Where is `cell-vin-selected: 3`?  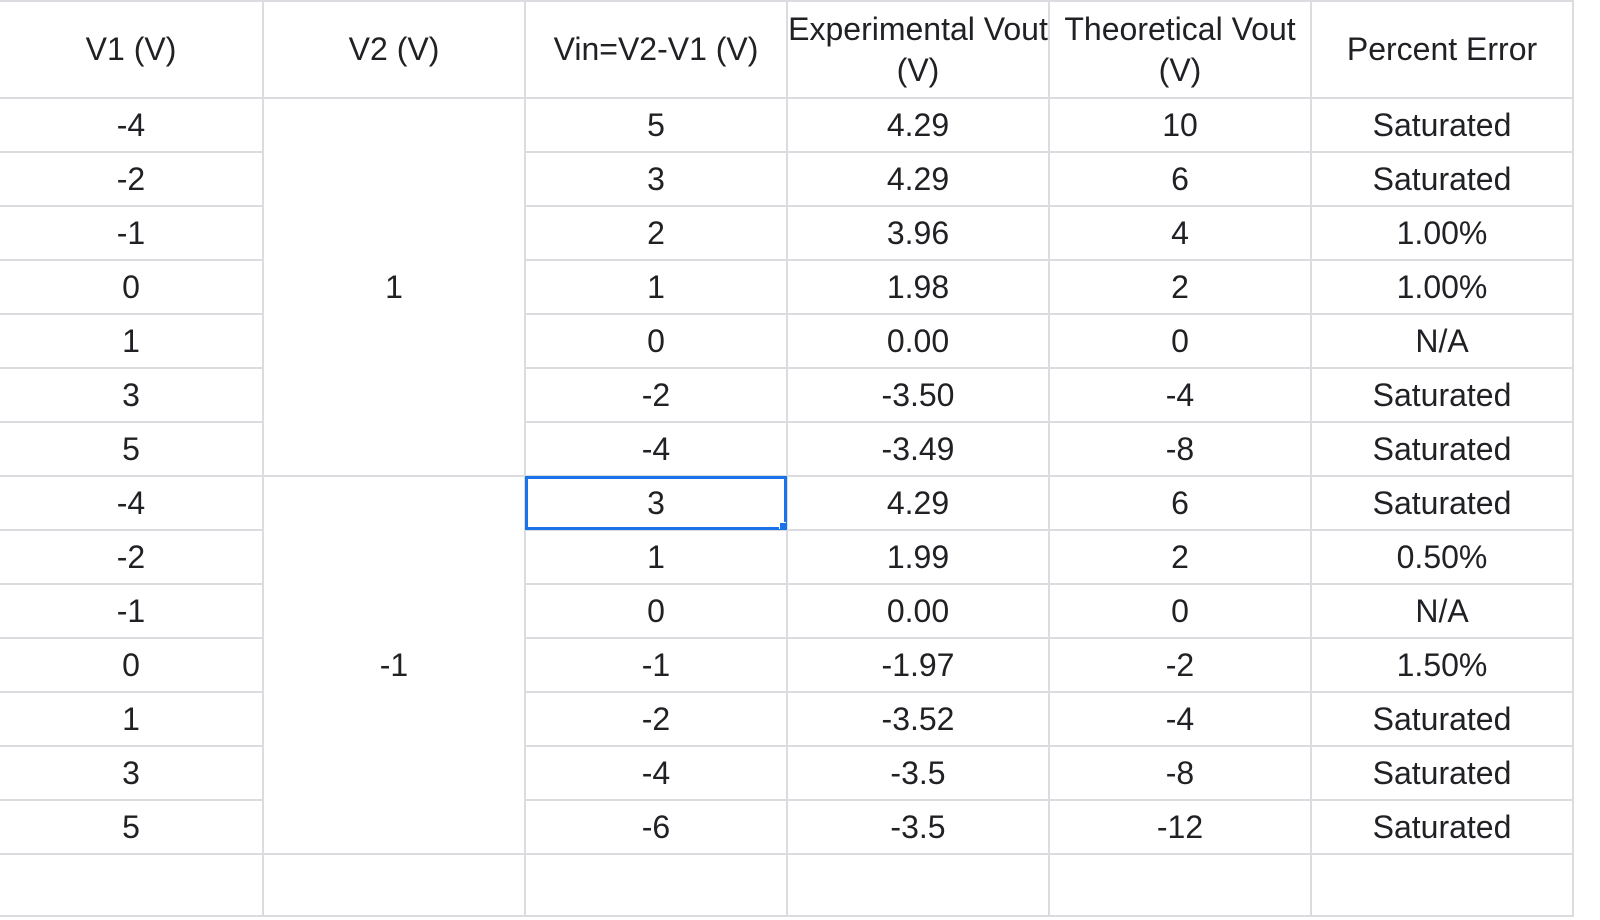 cell-vin-selected: 3 is located at coordinates (656, 503).